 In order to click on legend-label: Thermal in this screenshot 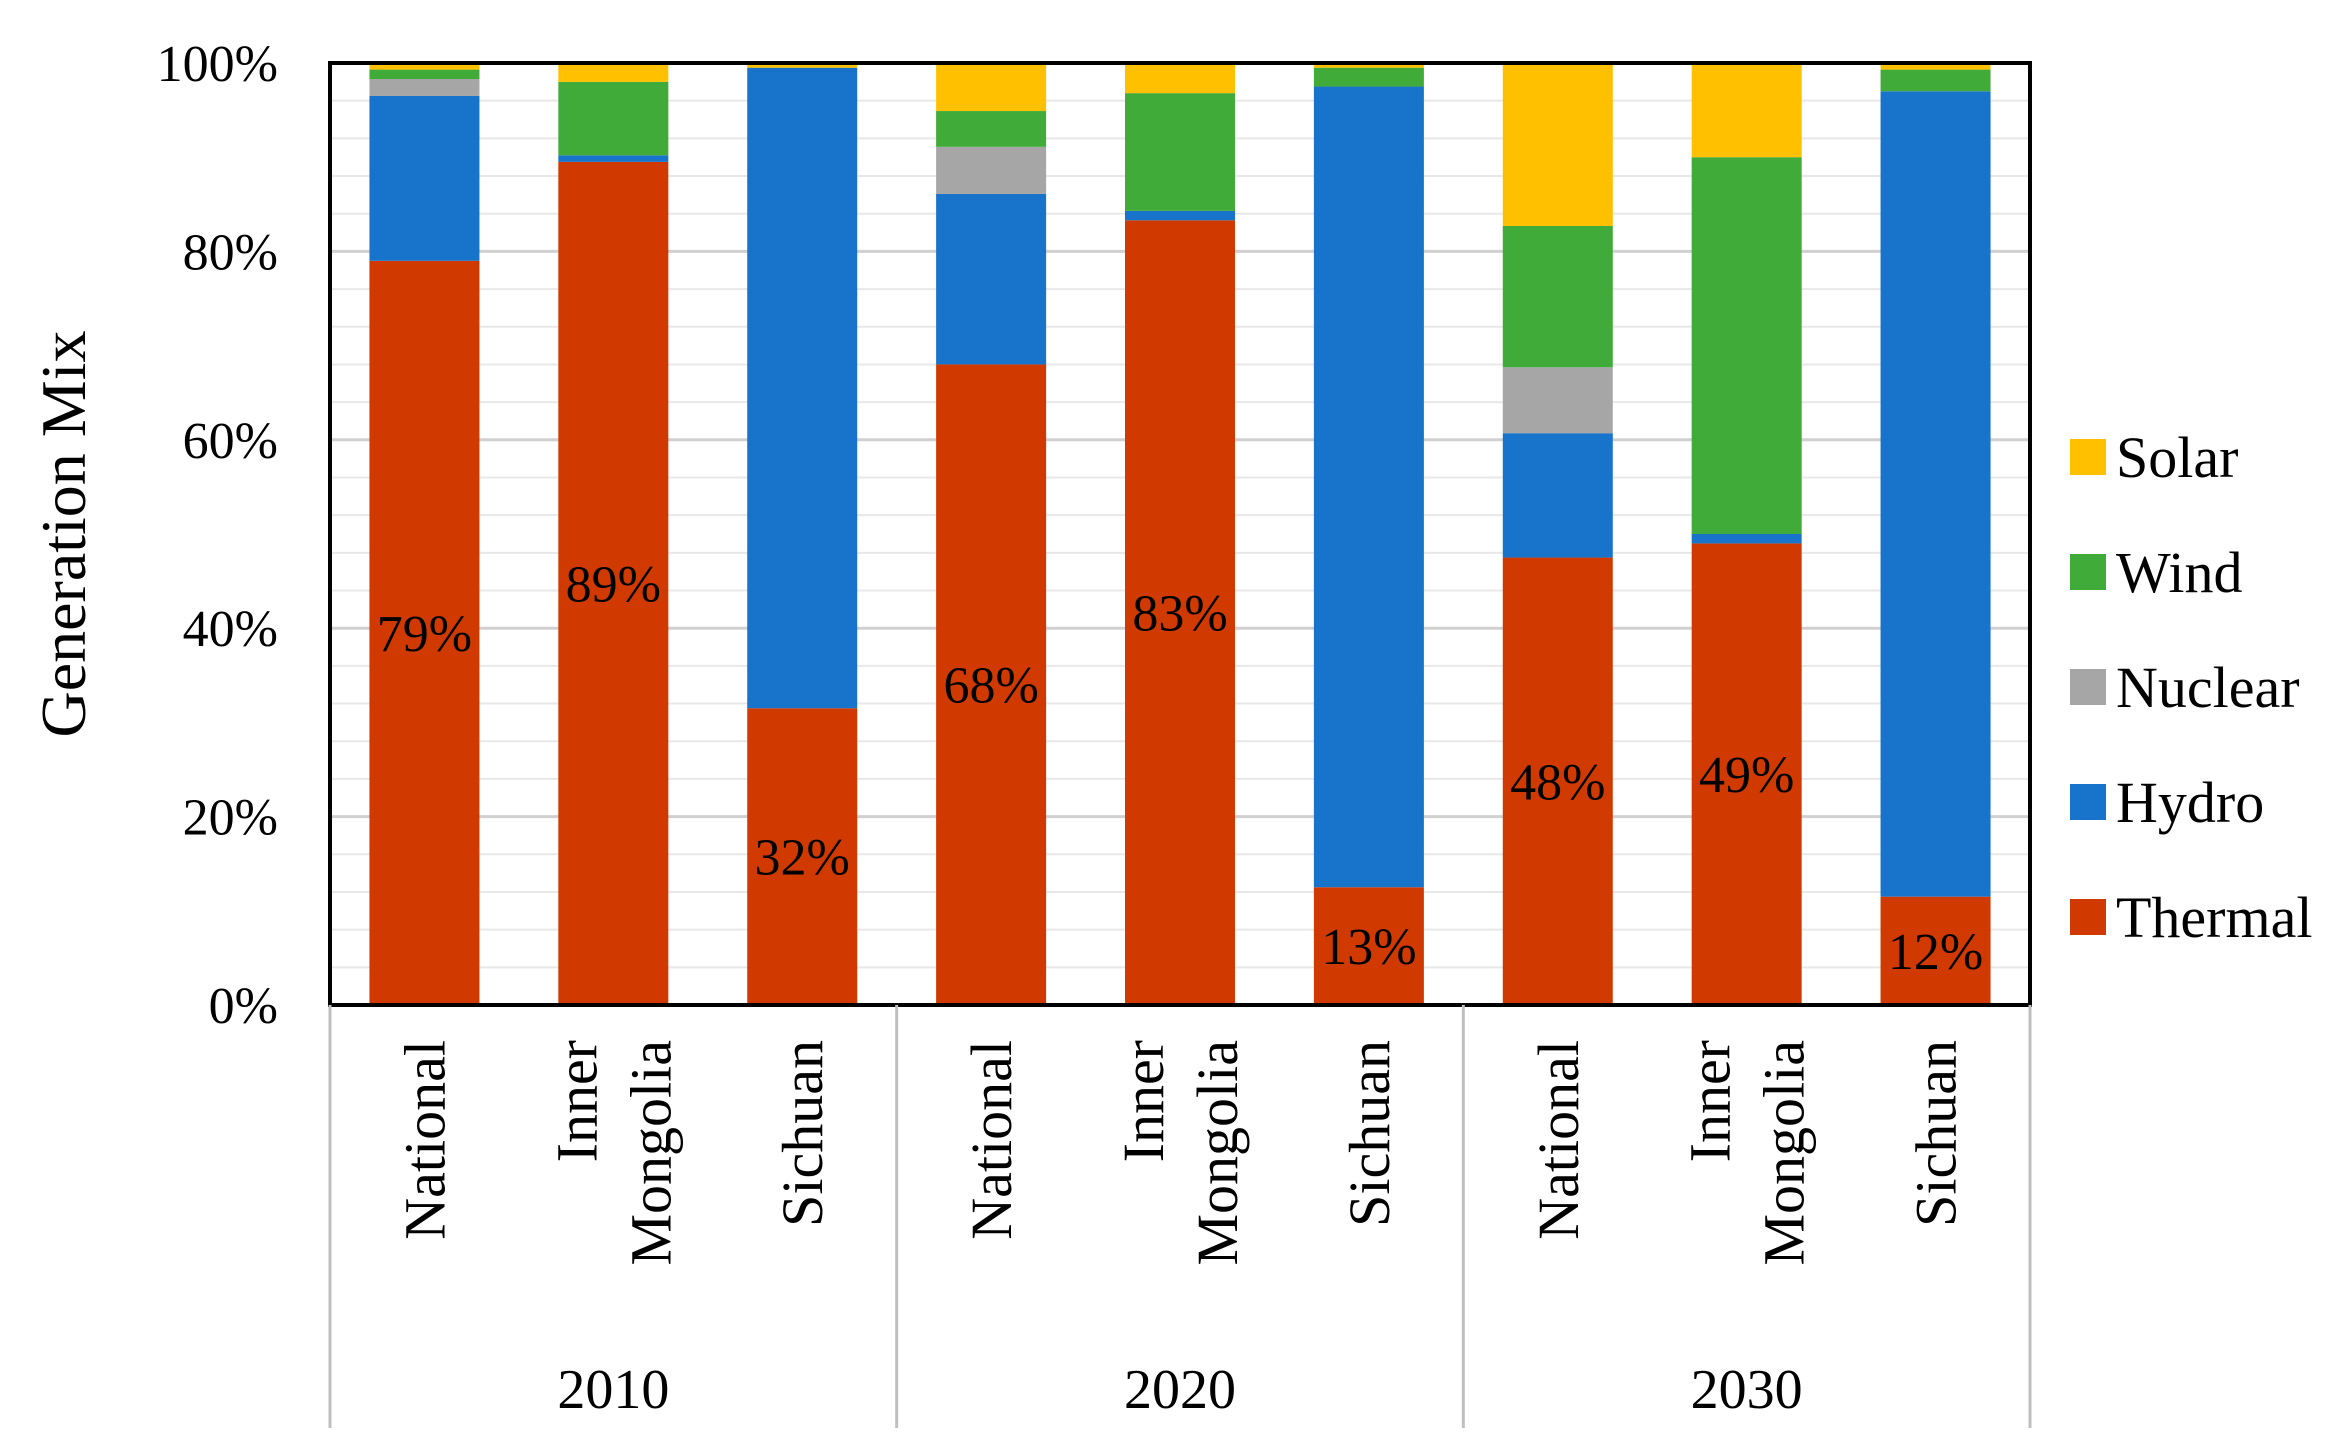, I will do `click(2214, 917)`.